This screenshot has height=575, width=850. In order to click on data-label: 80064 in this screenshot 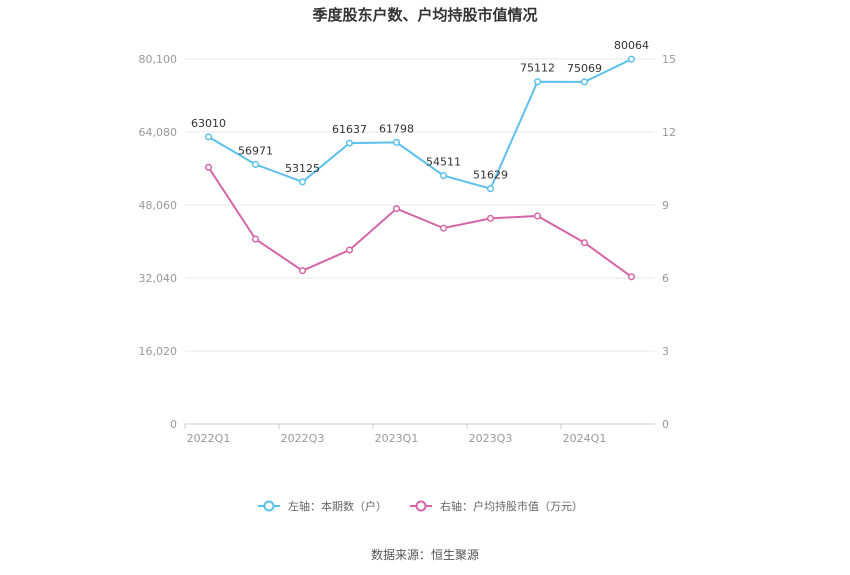, I will do `click(631, 45)`.